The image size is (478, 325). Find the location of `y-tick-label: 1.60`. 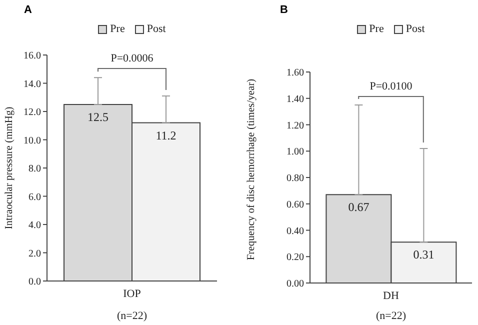

y-tick-label: 1.60 is located at coordinates (295, 73).